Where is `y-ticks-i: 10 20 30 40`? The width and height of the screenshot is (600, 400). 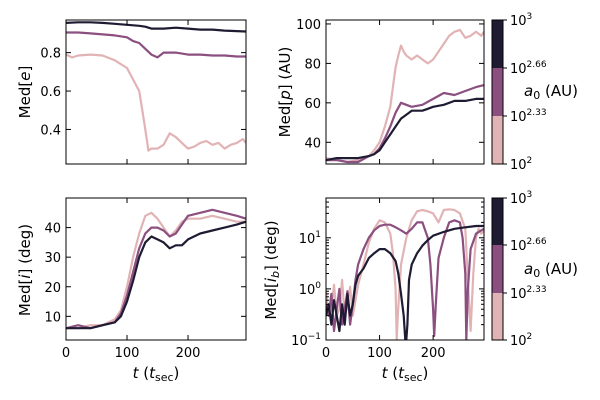
y-ticks-i: 10 20 30 40 is located at coordinates (52, 274).